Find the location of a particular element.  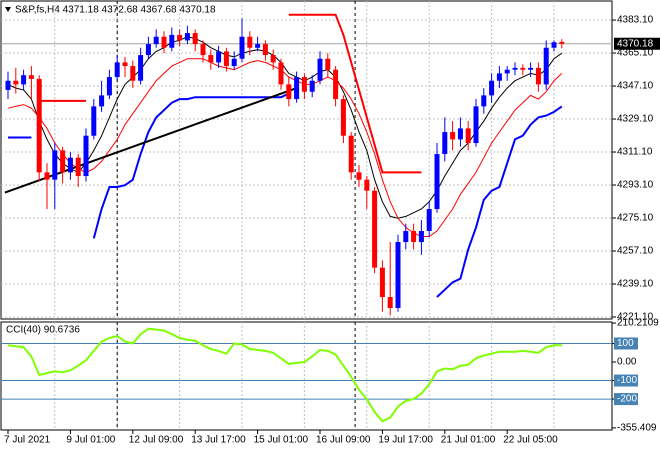

x-tick-label: 19 Jul 17:00 is located at coordinates (405, 440).